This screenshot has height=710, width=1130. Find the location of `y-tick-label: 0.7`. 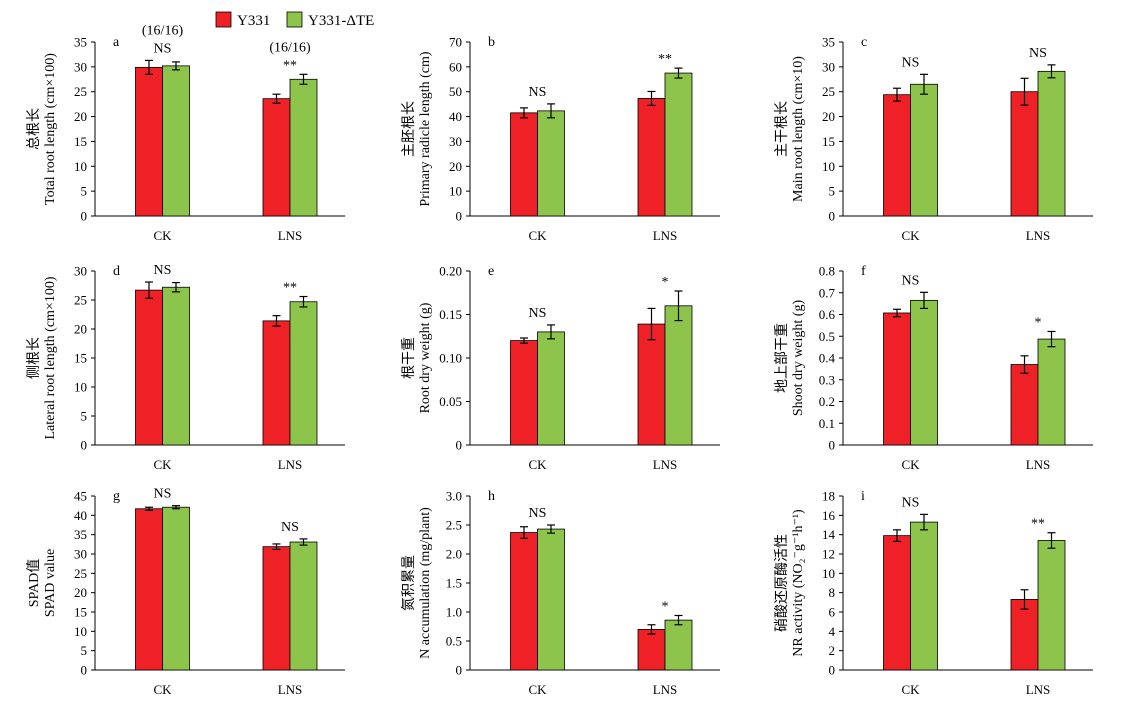

y-tick-label: 0.7 is located at coordinates (827, 292).